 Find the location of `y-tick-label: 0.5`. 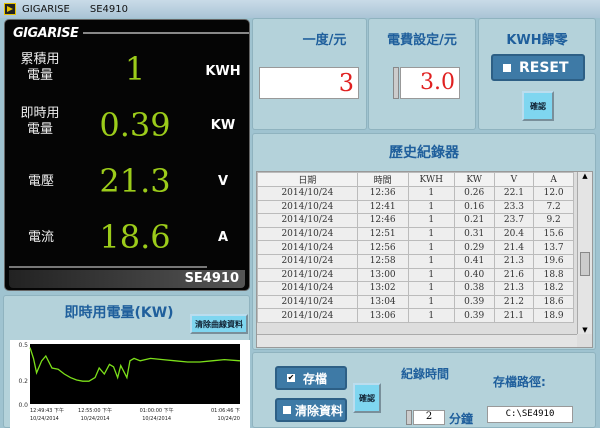

y-tick-label: 0.5 is located at coordinates (23, 345).